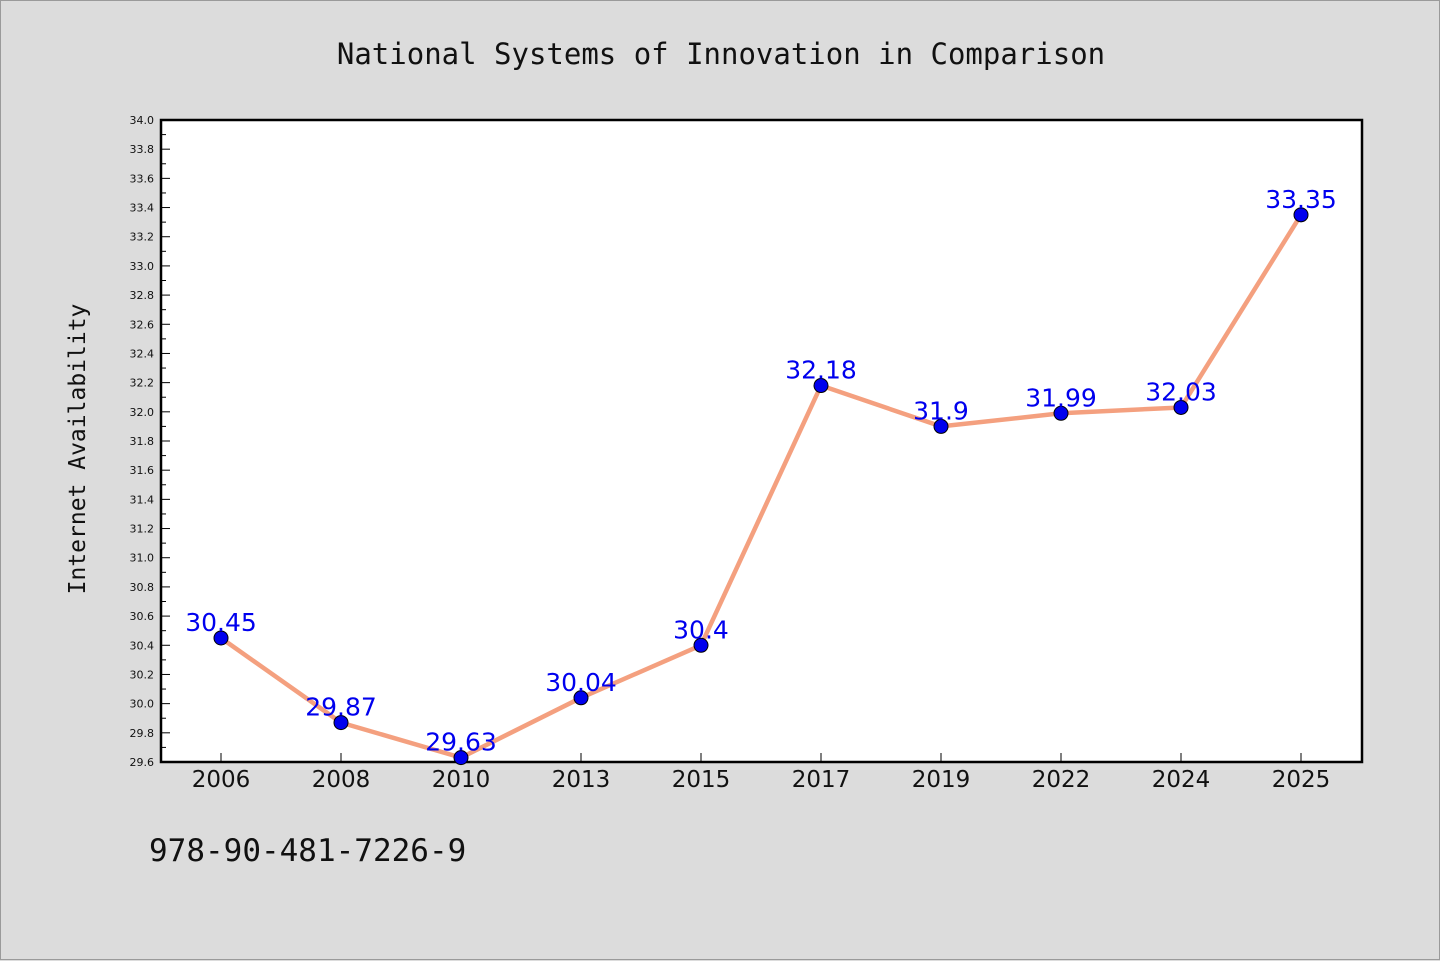 The width and height of the screenshot is (1440, 961). What do you see at coordinates (461, 780) in the screenshot?
I see `x-tick-label: 2010` at bounding box center [461, 780].